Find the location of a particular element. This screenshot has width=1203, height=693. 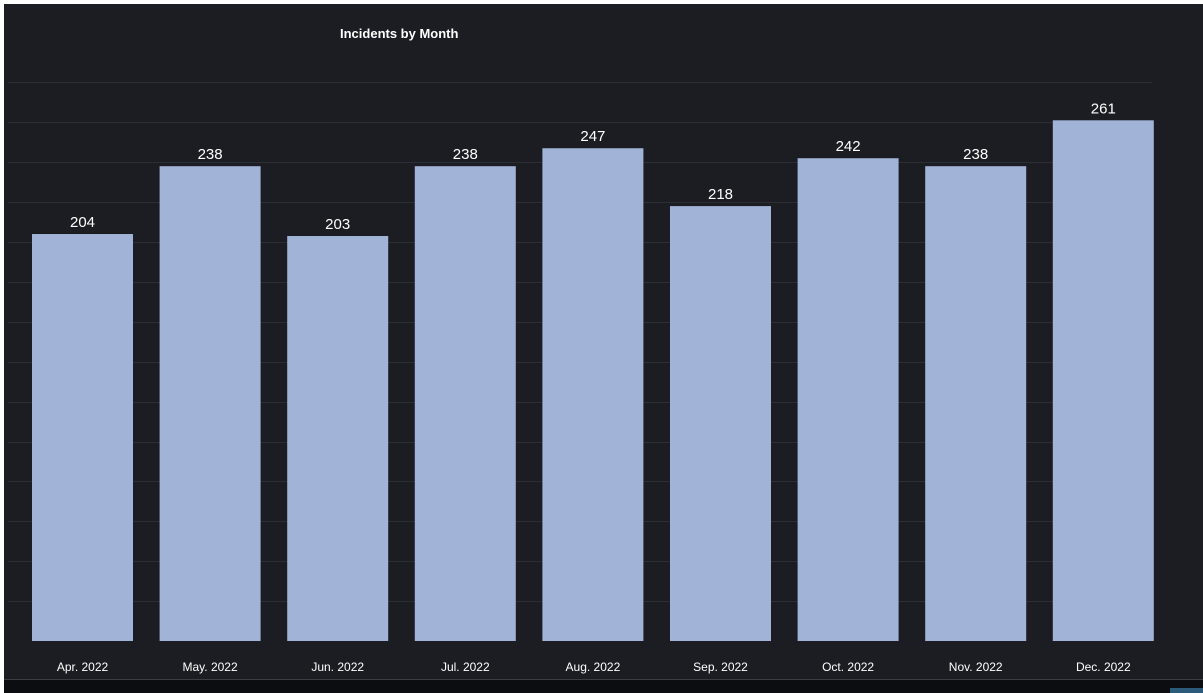

panel-footer-strip is located at coordinates (603, 686).